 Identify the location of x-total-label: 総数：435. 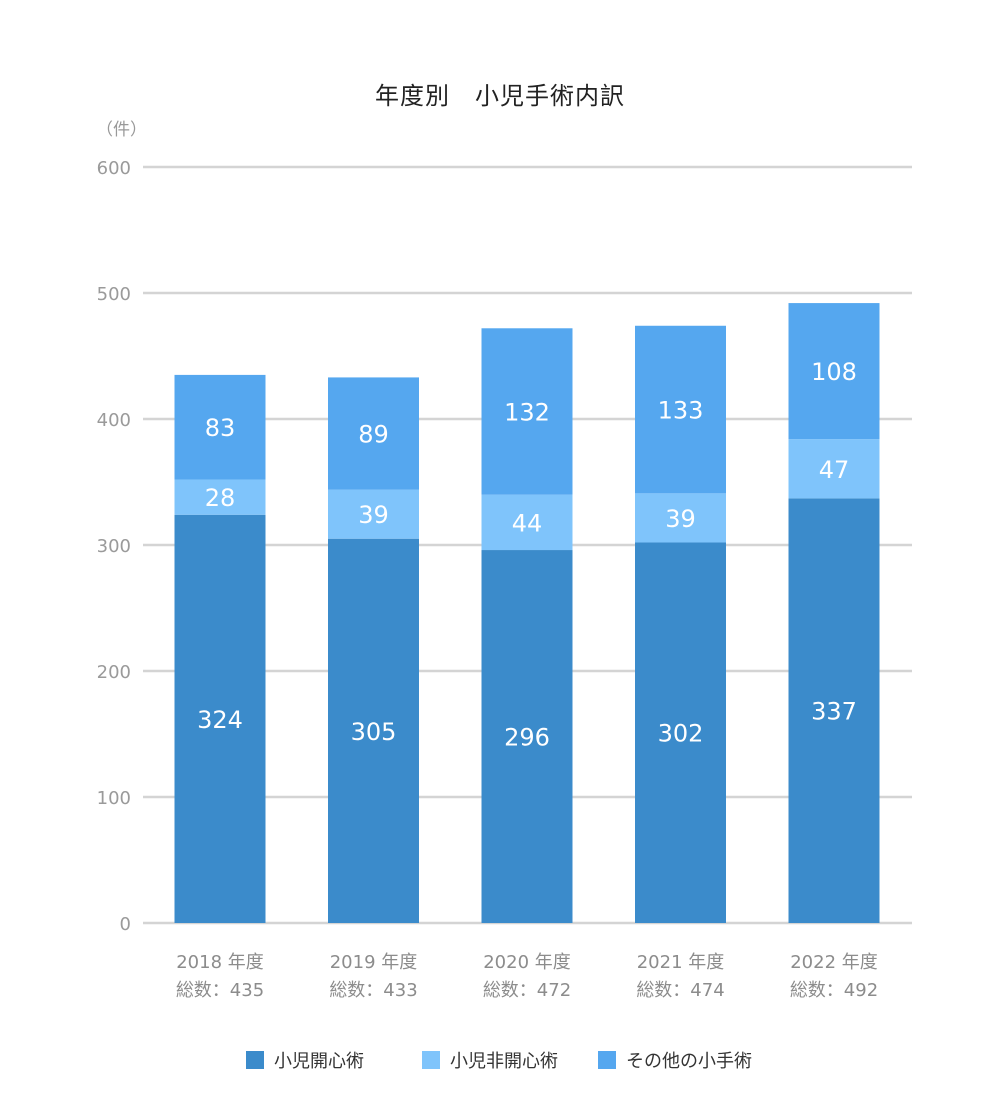
(220, 990).